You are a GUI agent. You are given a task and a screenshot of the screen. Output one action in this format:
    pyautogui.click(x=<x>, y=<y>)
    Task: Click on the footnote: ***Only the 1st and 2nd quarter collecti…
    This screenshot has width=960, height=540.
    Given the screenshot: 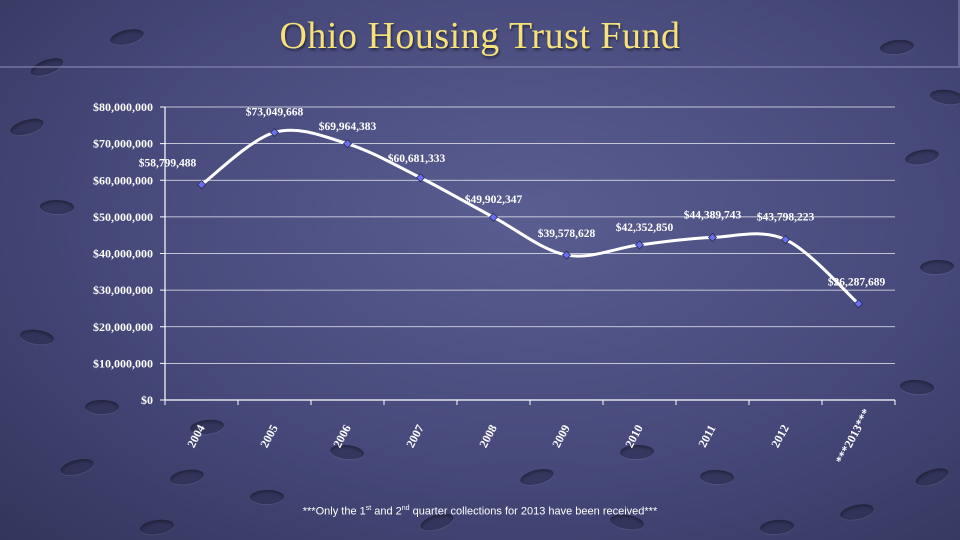 What is the action you would take?
    pyautogui.click(x=480, y=511)
    